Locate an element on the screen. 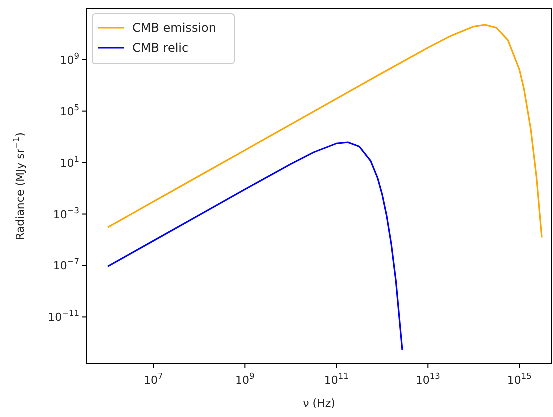 This screenshot has width=553, height=417. x-tick-label: 10$^{7}$ is located at coordinates (154, 379).